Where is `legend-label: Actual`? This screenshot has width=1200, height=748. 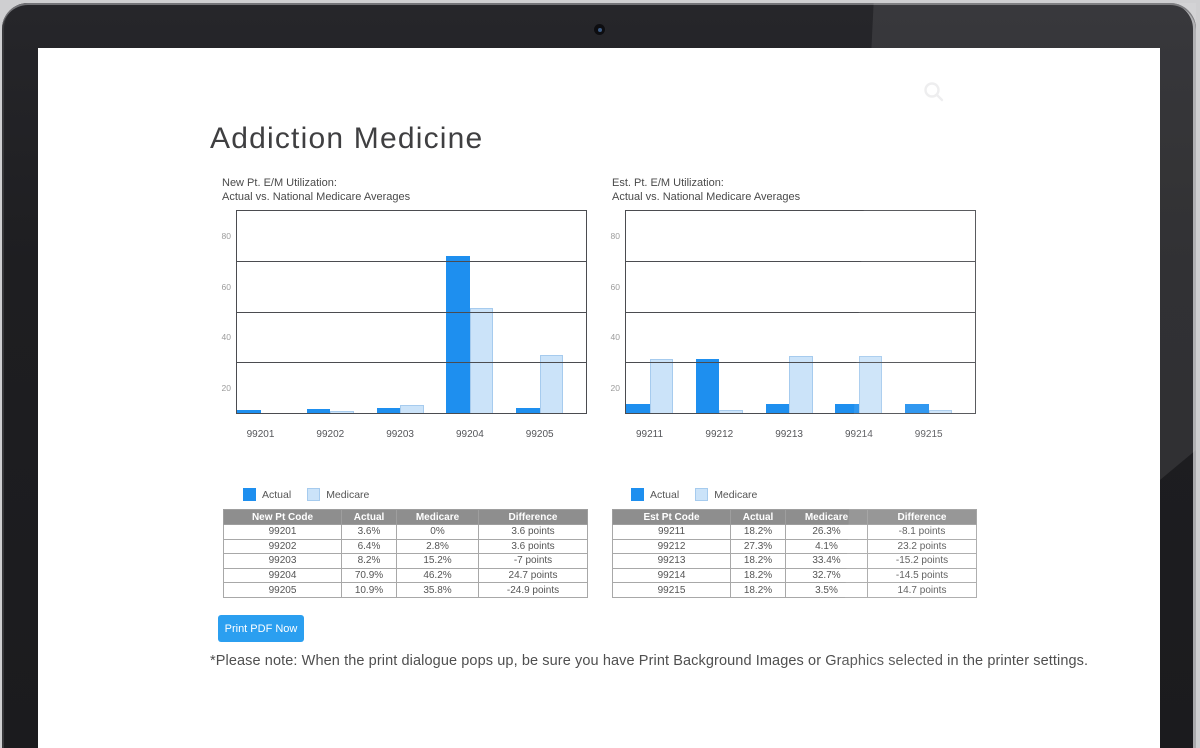
legend-label: Actual is located at coordinates (665, 494).